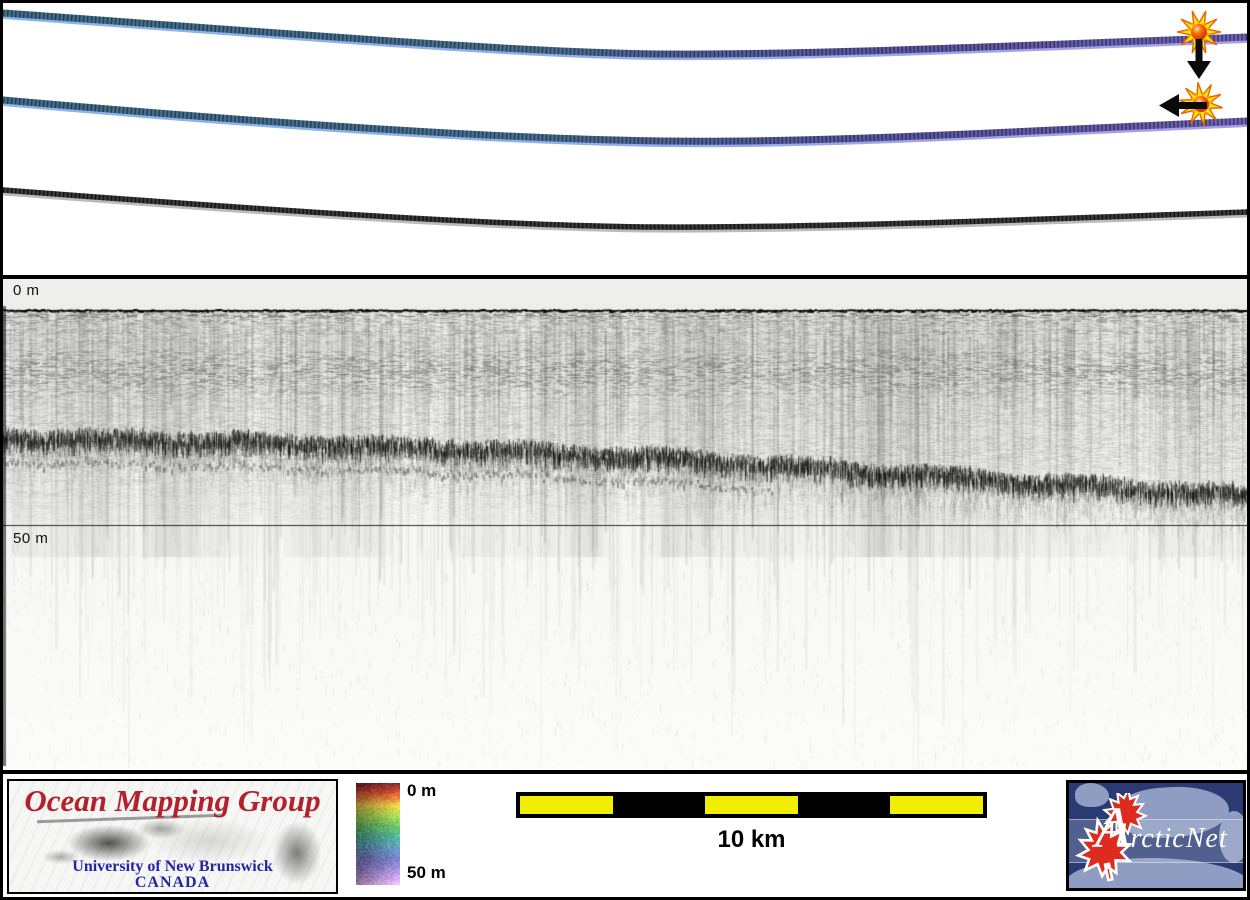 Image resolution: width=1250 pixels, height=900 pixels. What do you see at coordinates (172, 882) in the screenshot?
I see `omg-country: CANADA` at bounding box center [172, 882].